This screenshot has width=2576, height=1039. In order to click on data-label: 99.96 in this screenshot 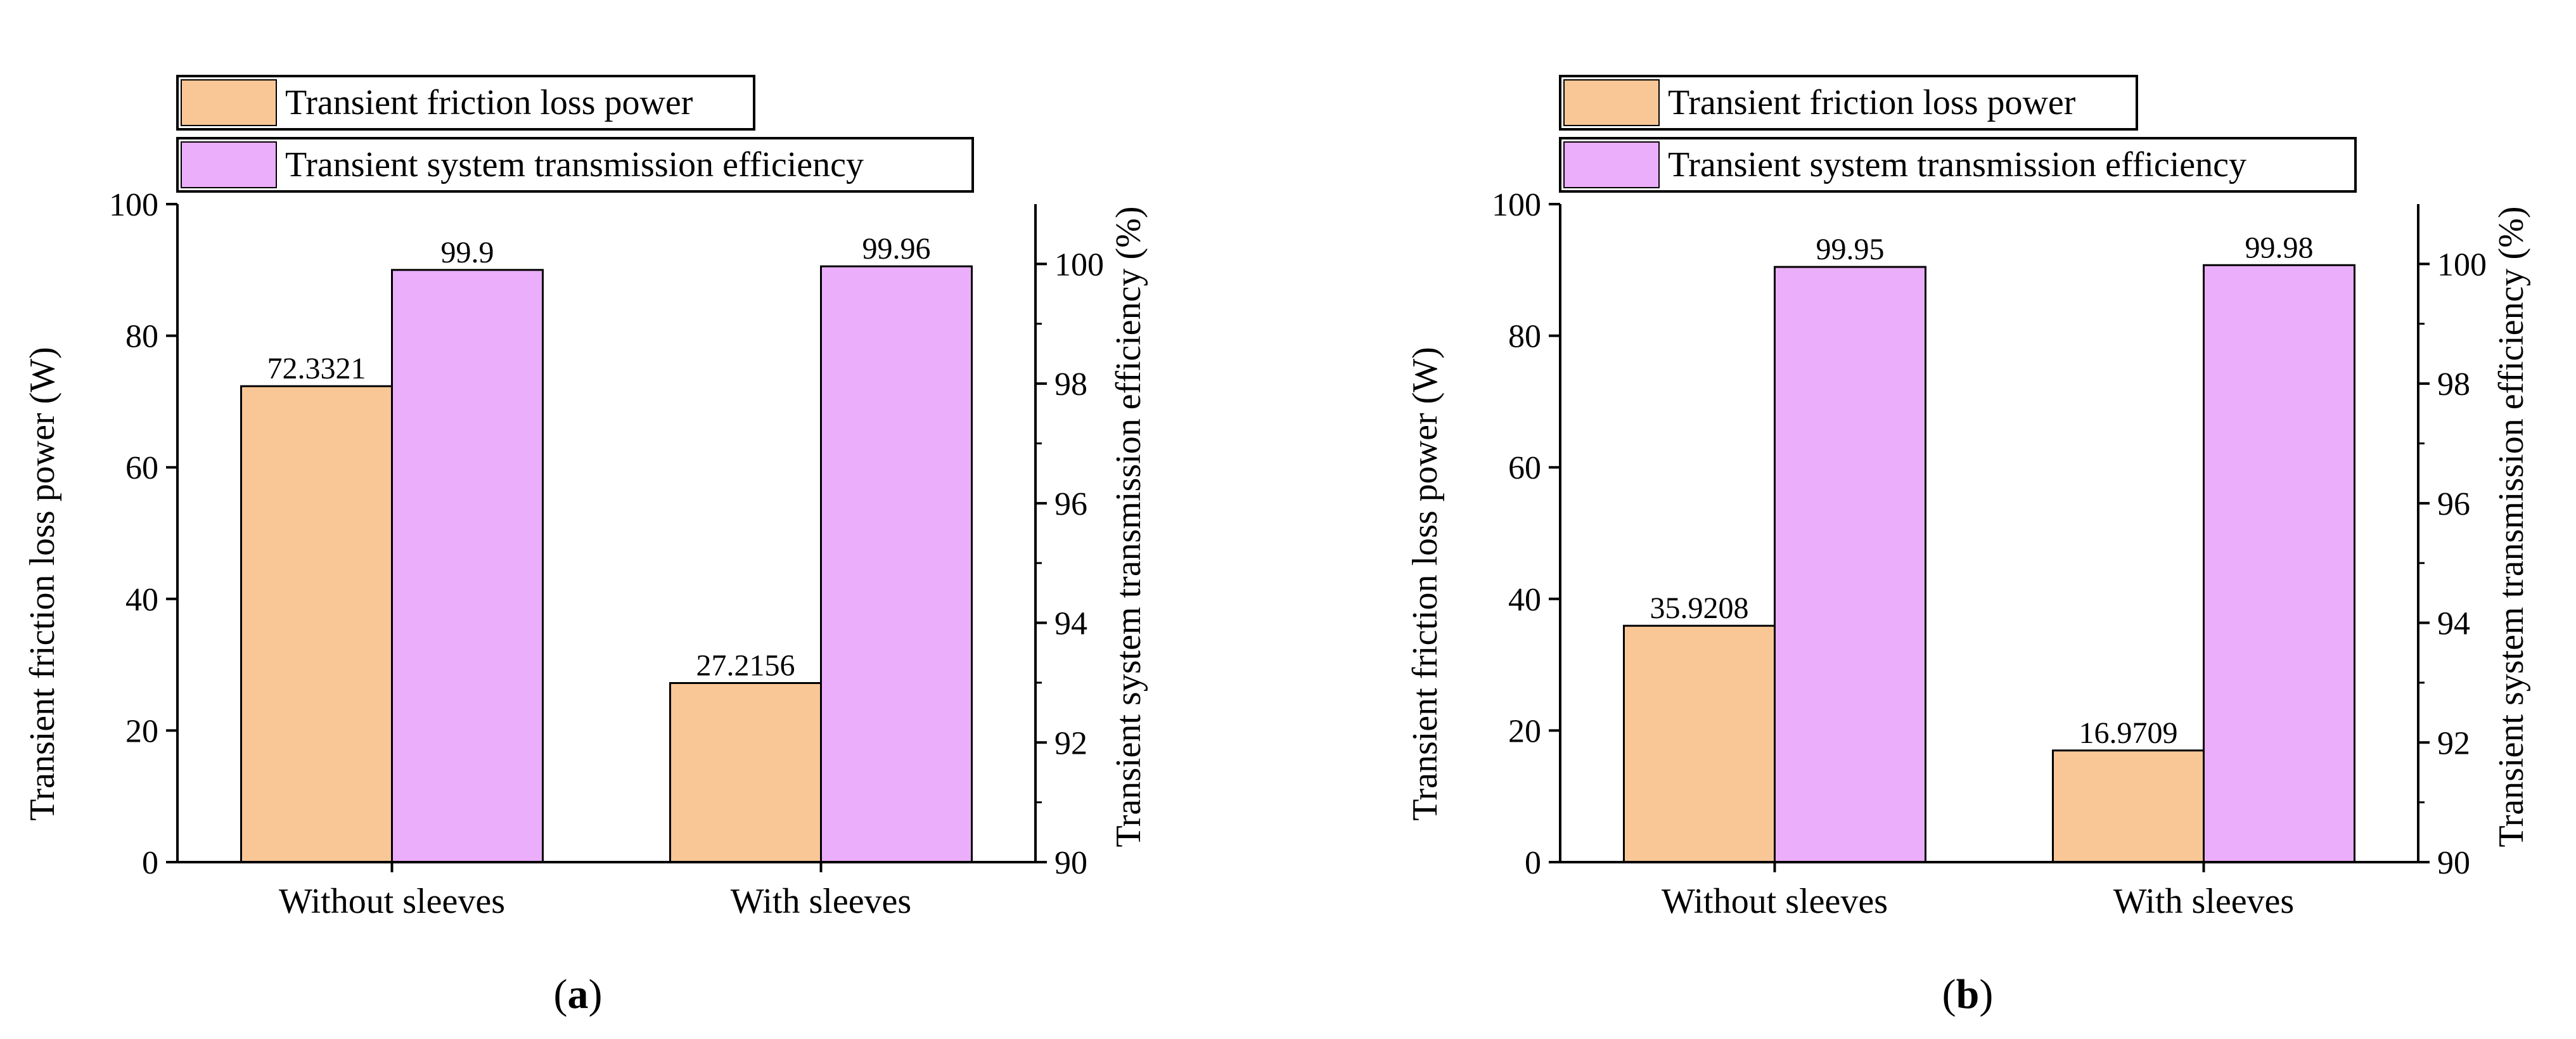, I will do `click(896, 249)`.